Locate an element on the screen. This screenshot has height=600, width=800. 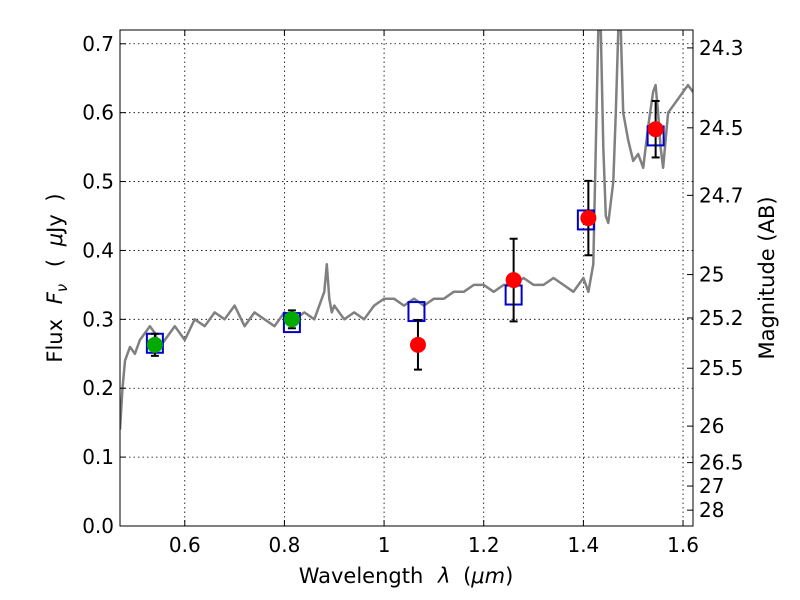
x-axis-label-unit: μm is located at coordinates (487, 576).